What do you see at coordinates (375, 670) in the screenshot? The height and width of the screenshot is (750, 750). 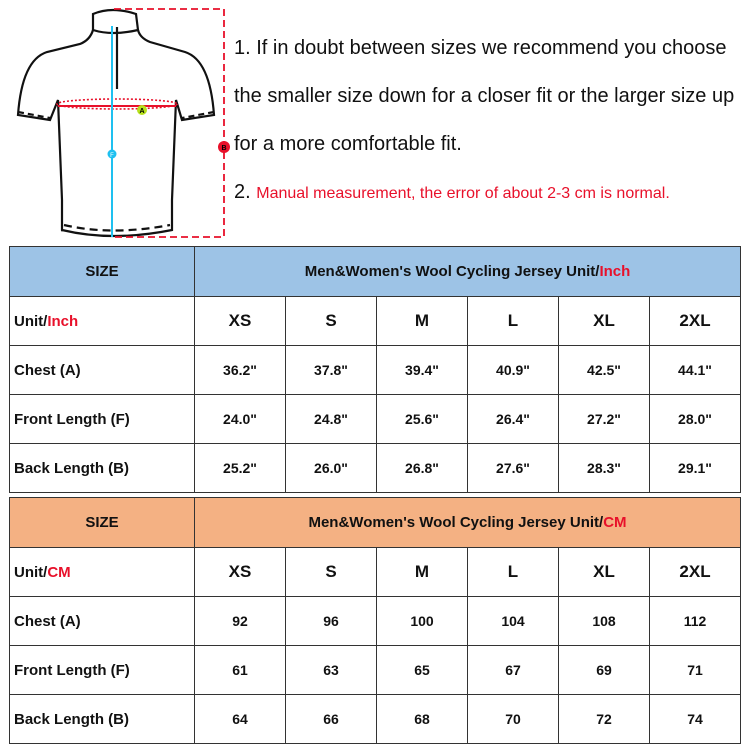 I see `table-row: Front Length (F) 61 63 65 67 69 71` at bounding box center [375, 670].